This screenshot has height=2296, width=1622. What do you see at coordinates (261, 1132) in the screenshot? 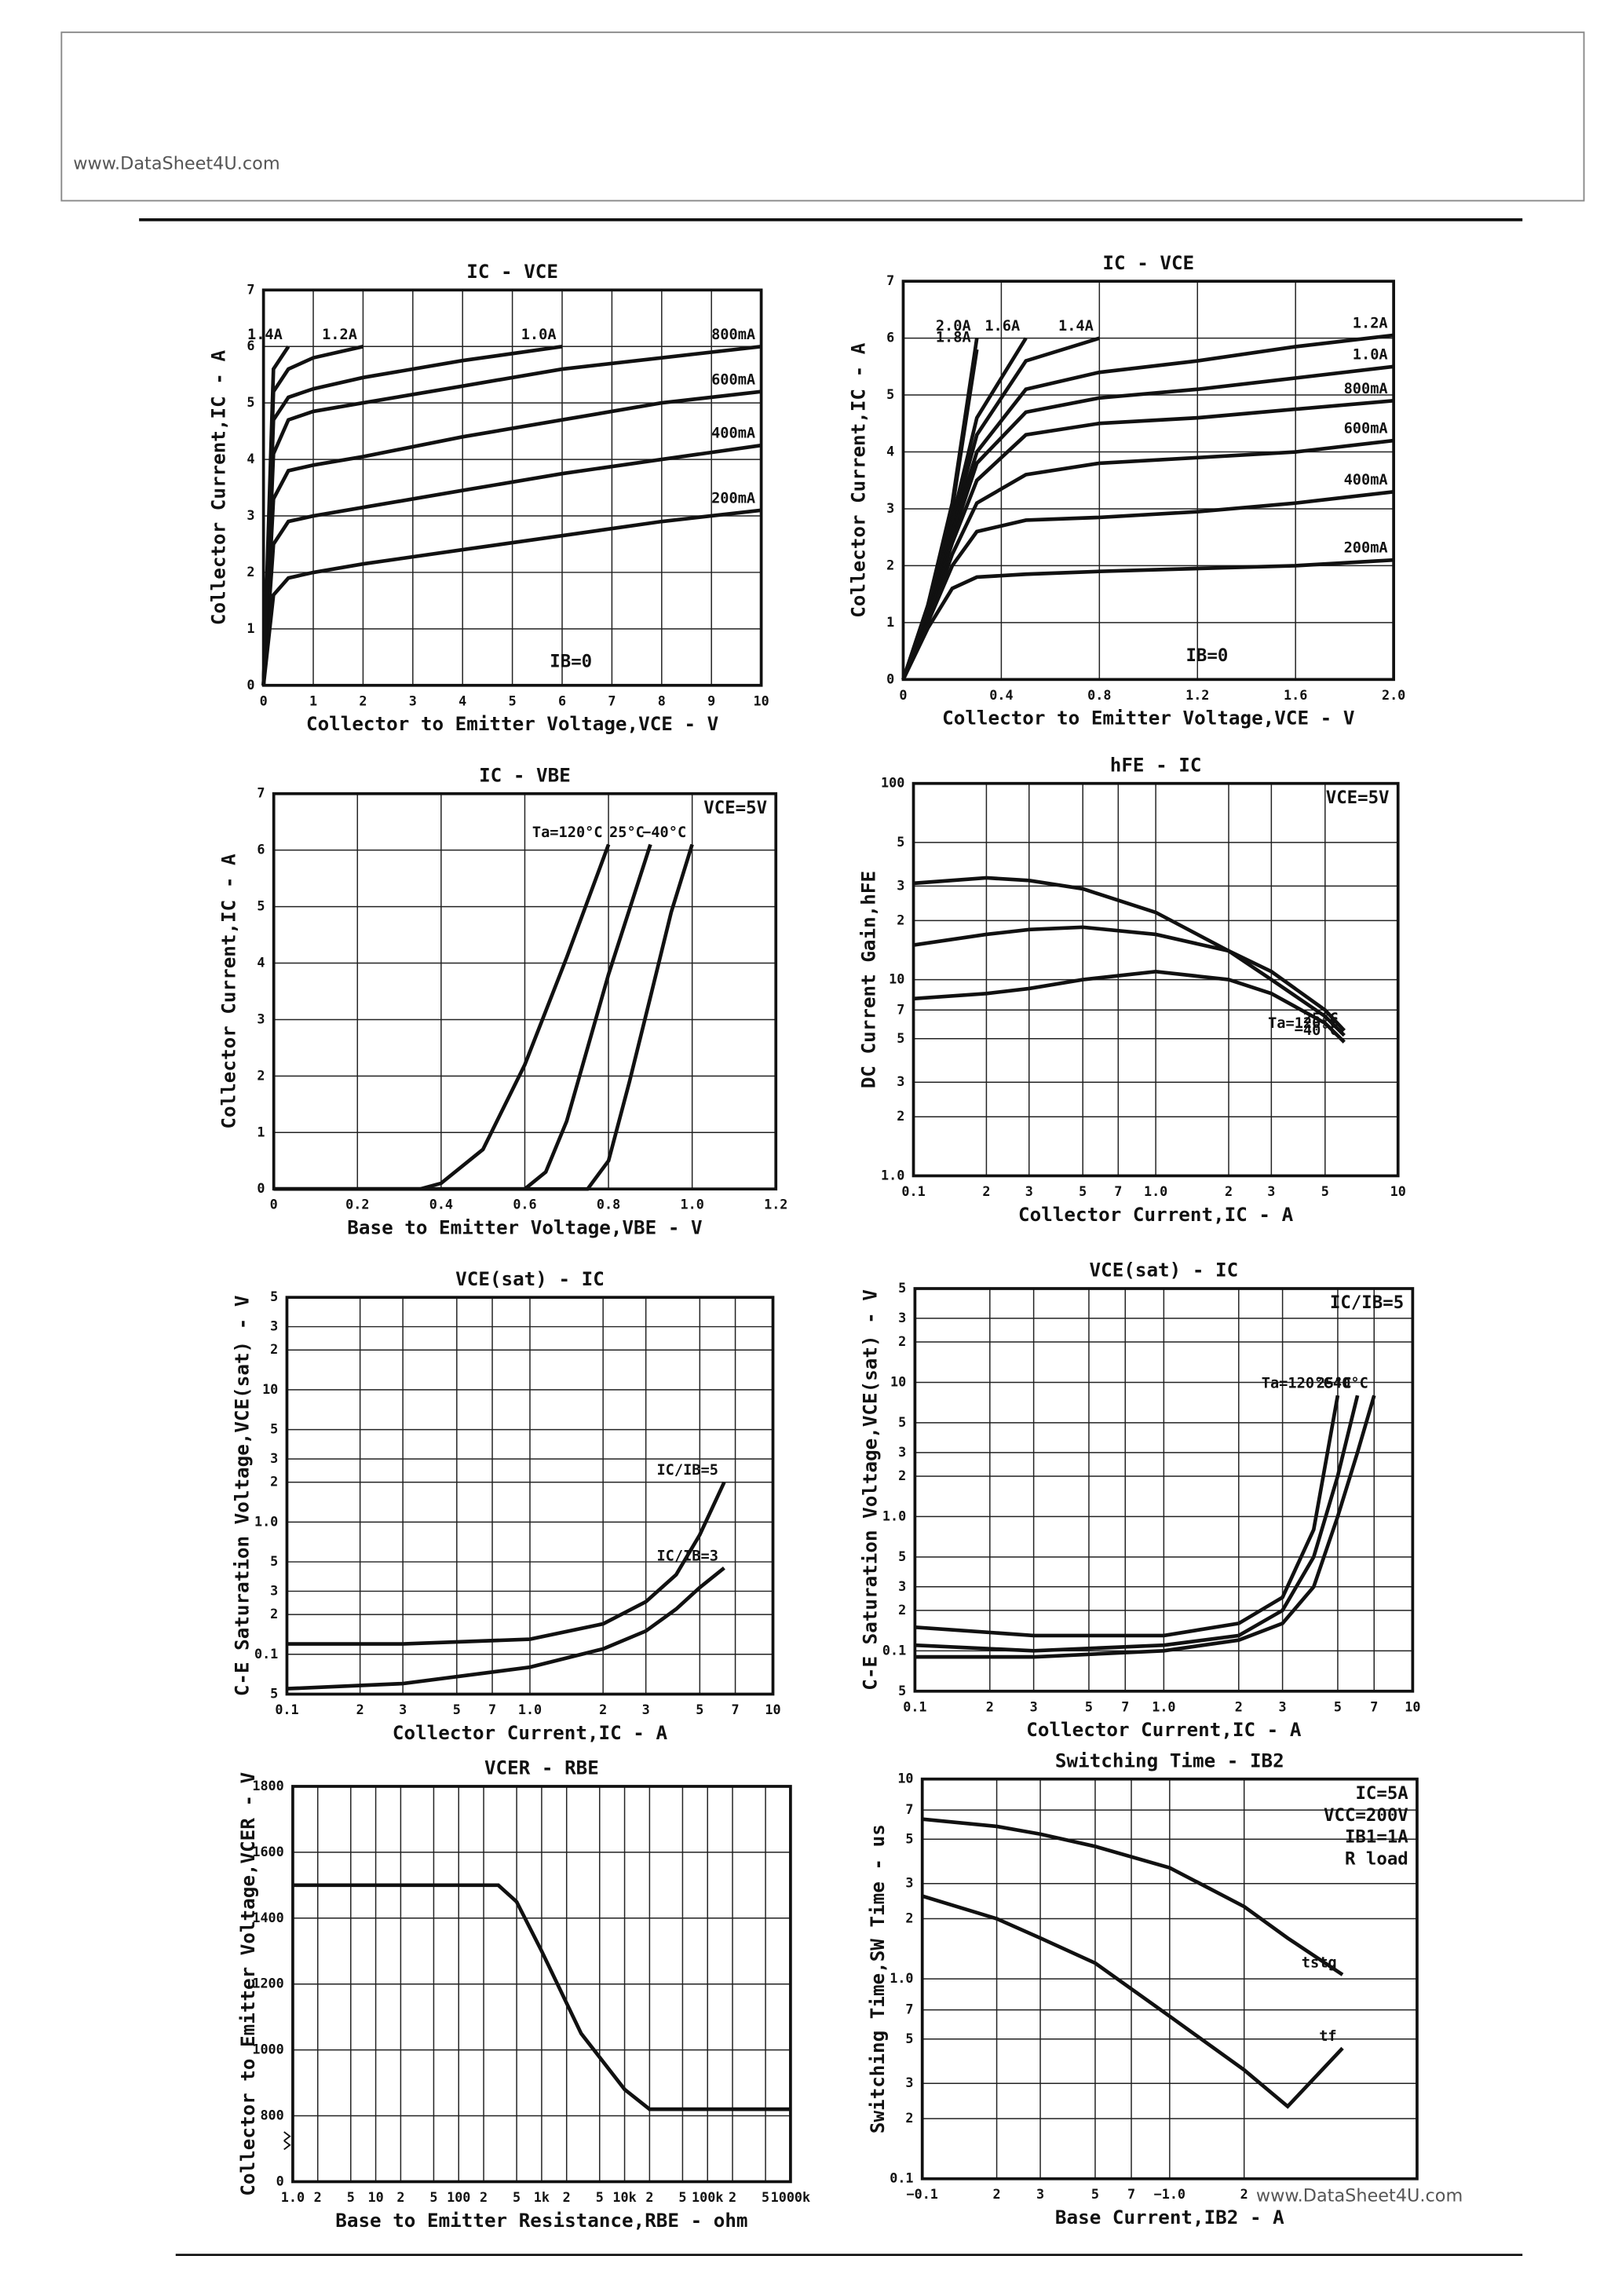
I see `y-tick-label: 1` at bounding box center [261, 1132].